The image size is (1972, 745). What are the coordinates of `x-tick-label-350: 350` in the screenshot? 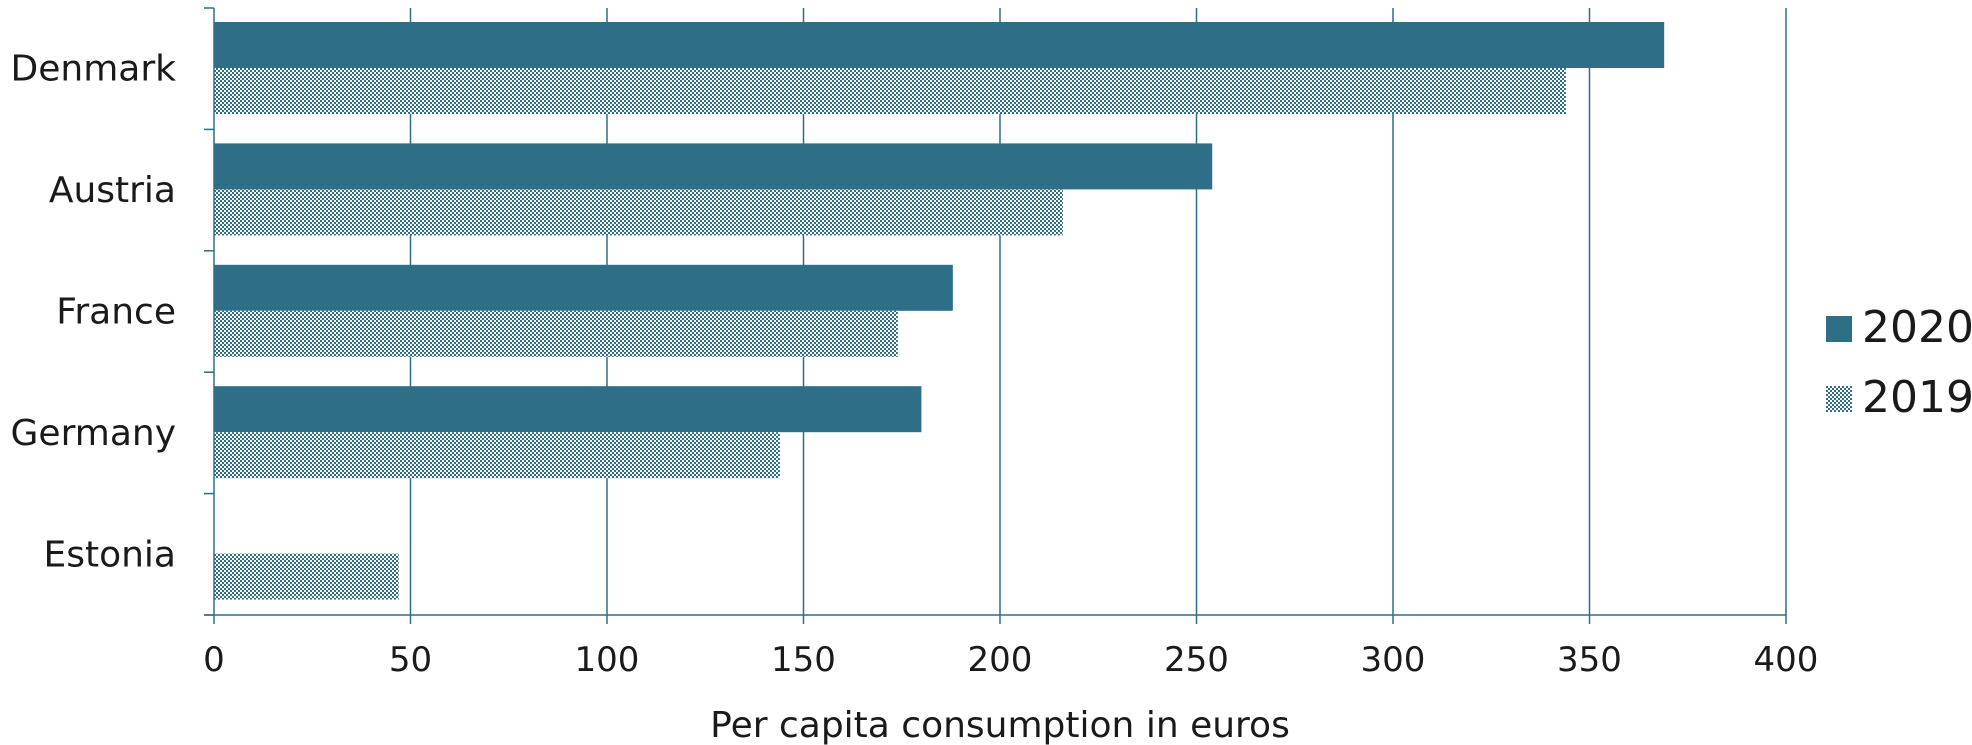 It's located at (1589, 660).